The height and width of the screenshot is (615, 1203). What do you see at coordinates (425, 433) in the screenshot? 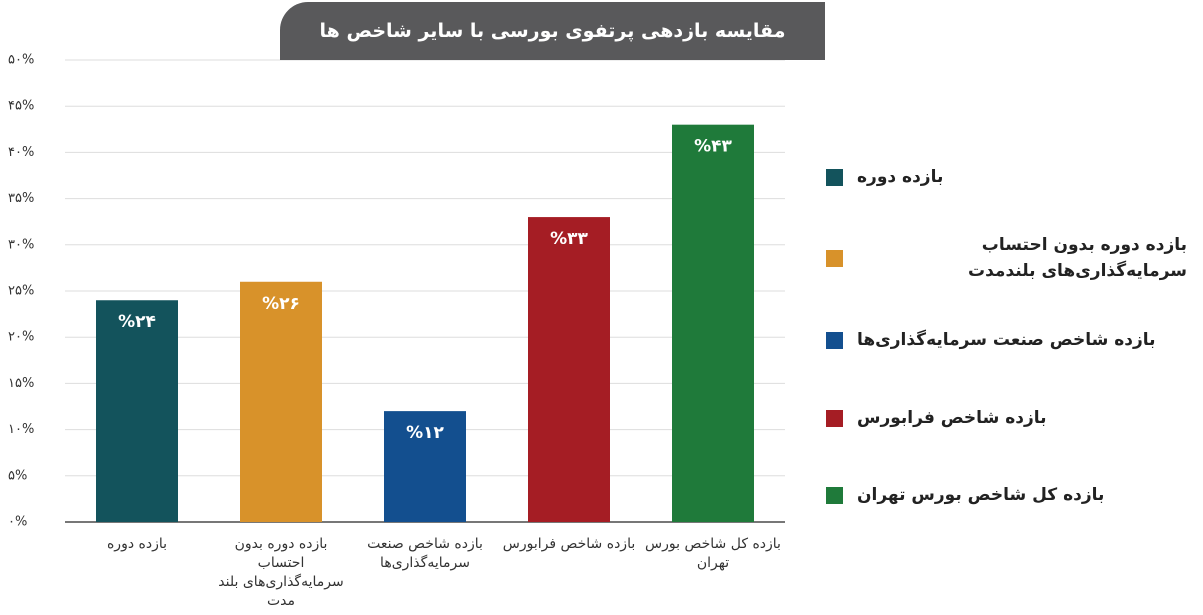
I see `data-label: %۱۲` at bounding box center [425, 433].